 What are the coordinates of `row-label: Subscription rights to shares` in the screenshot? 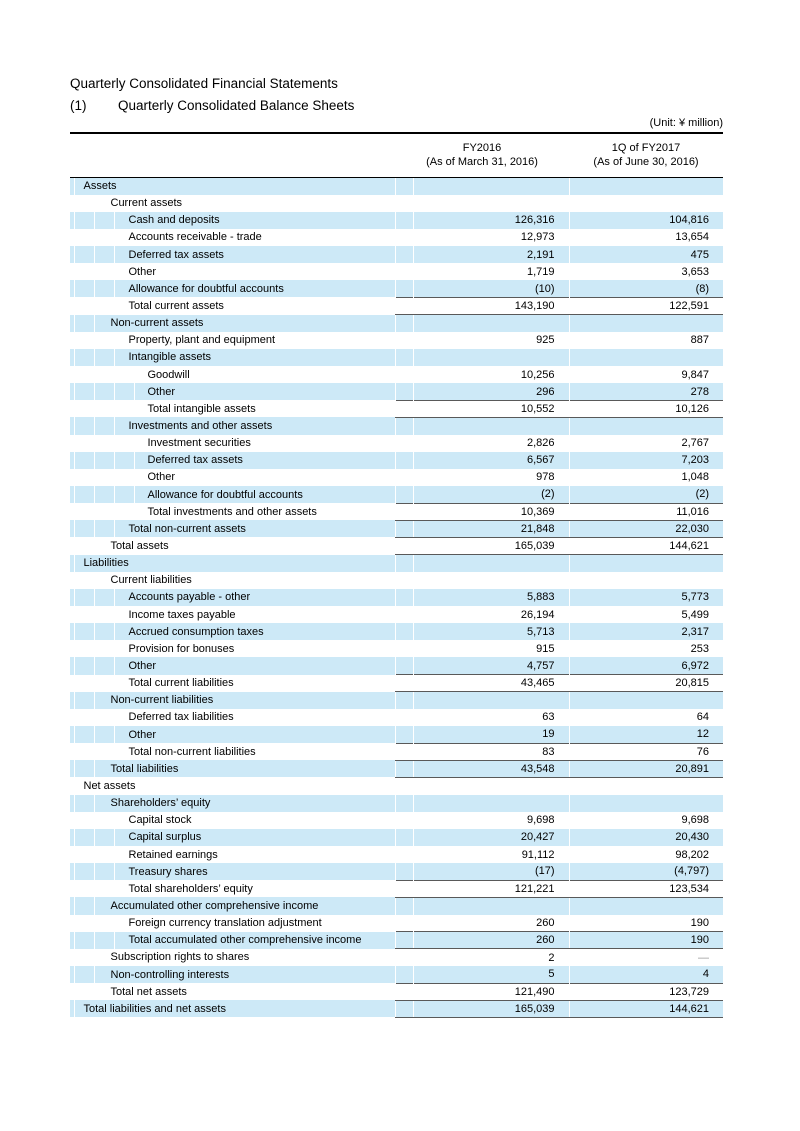 It's located at (244, 957).